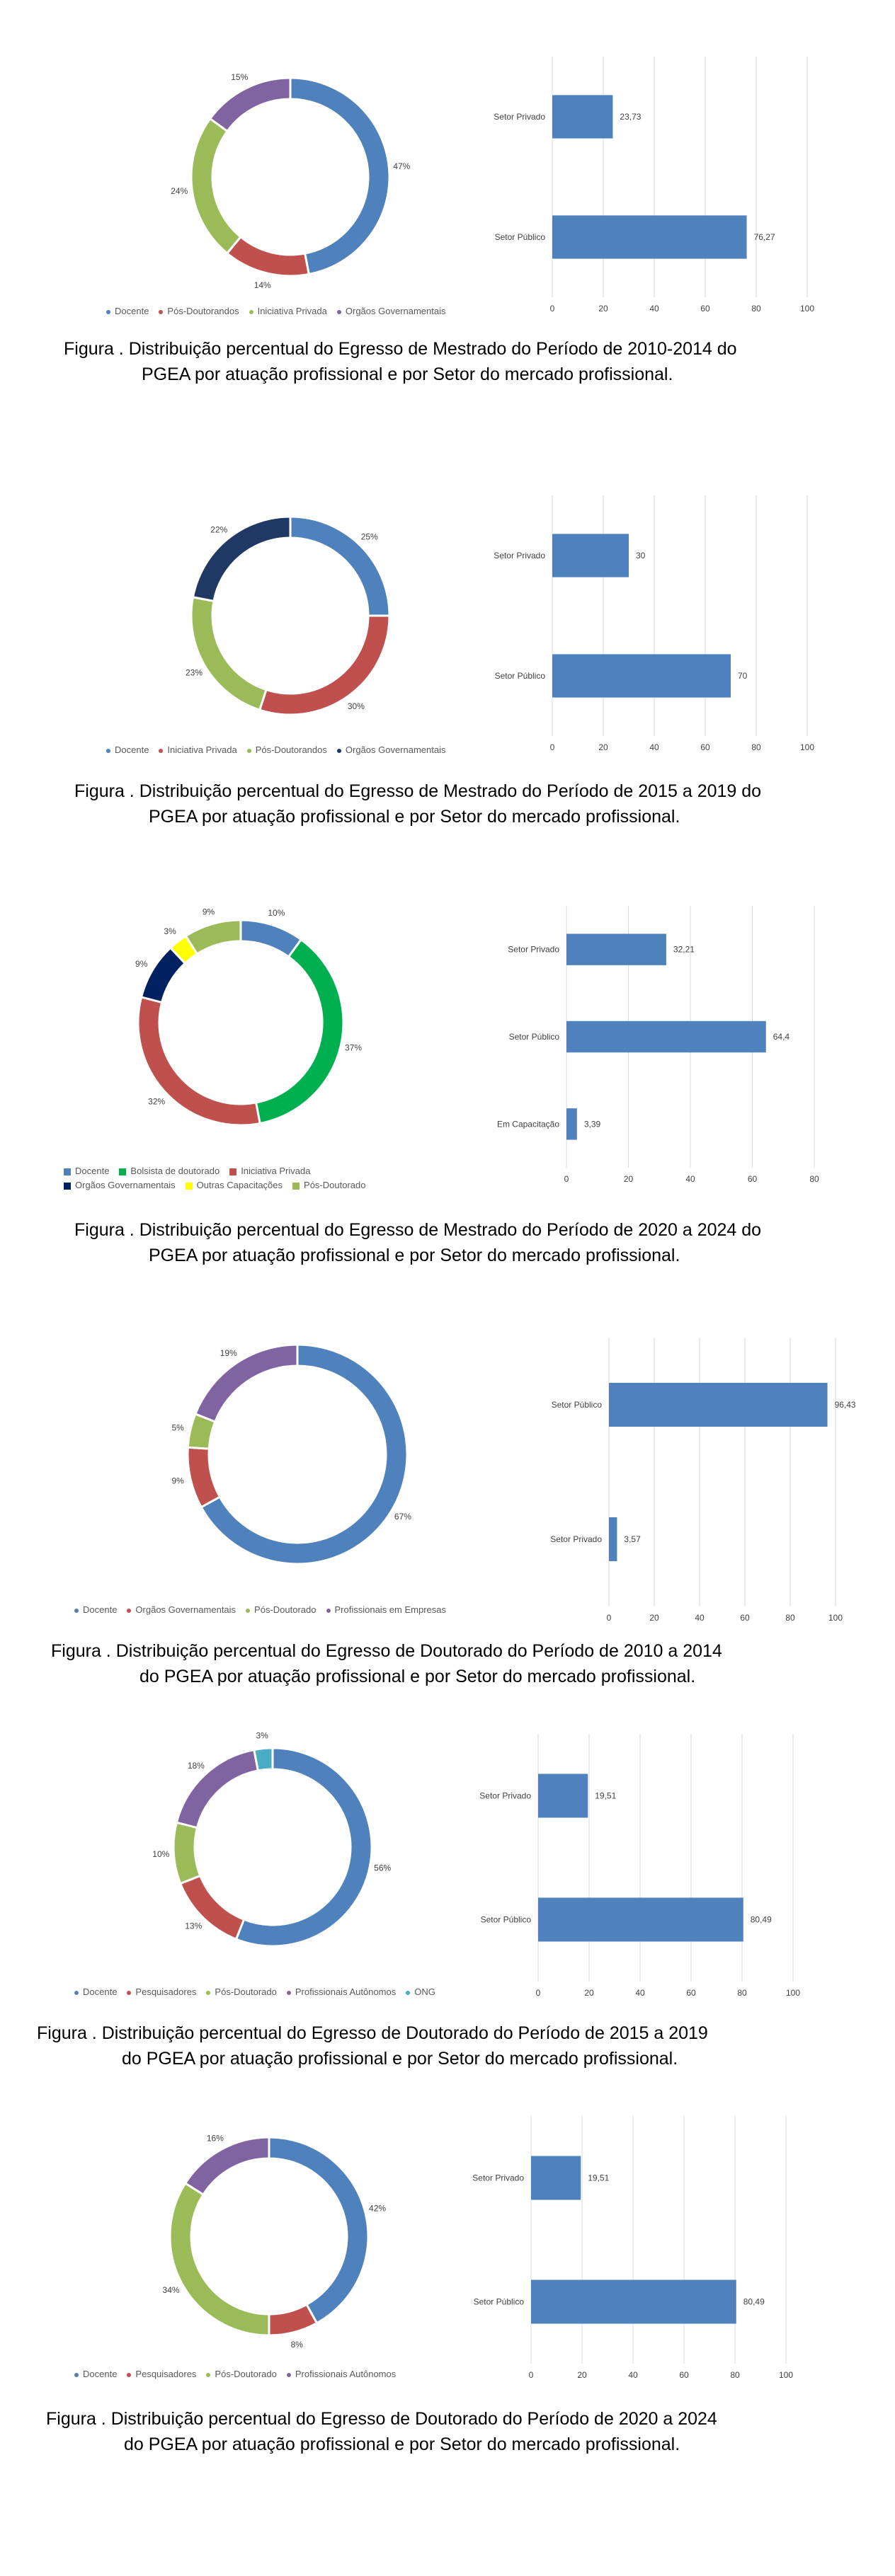  What do you see at coordinates (356, 706) in the screenshot?
I see `slice-label: 30%` at bounding box center [356, 706].